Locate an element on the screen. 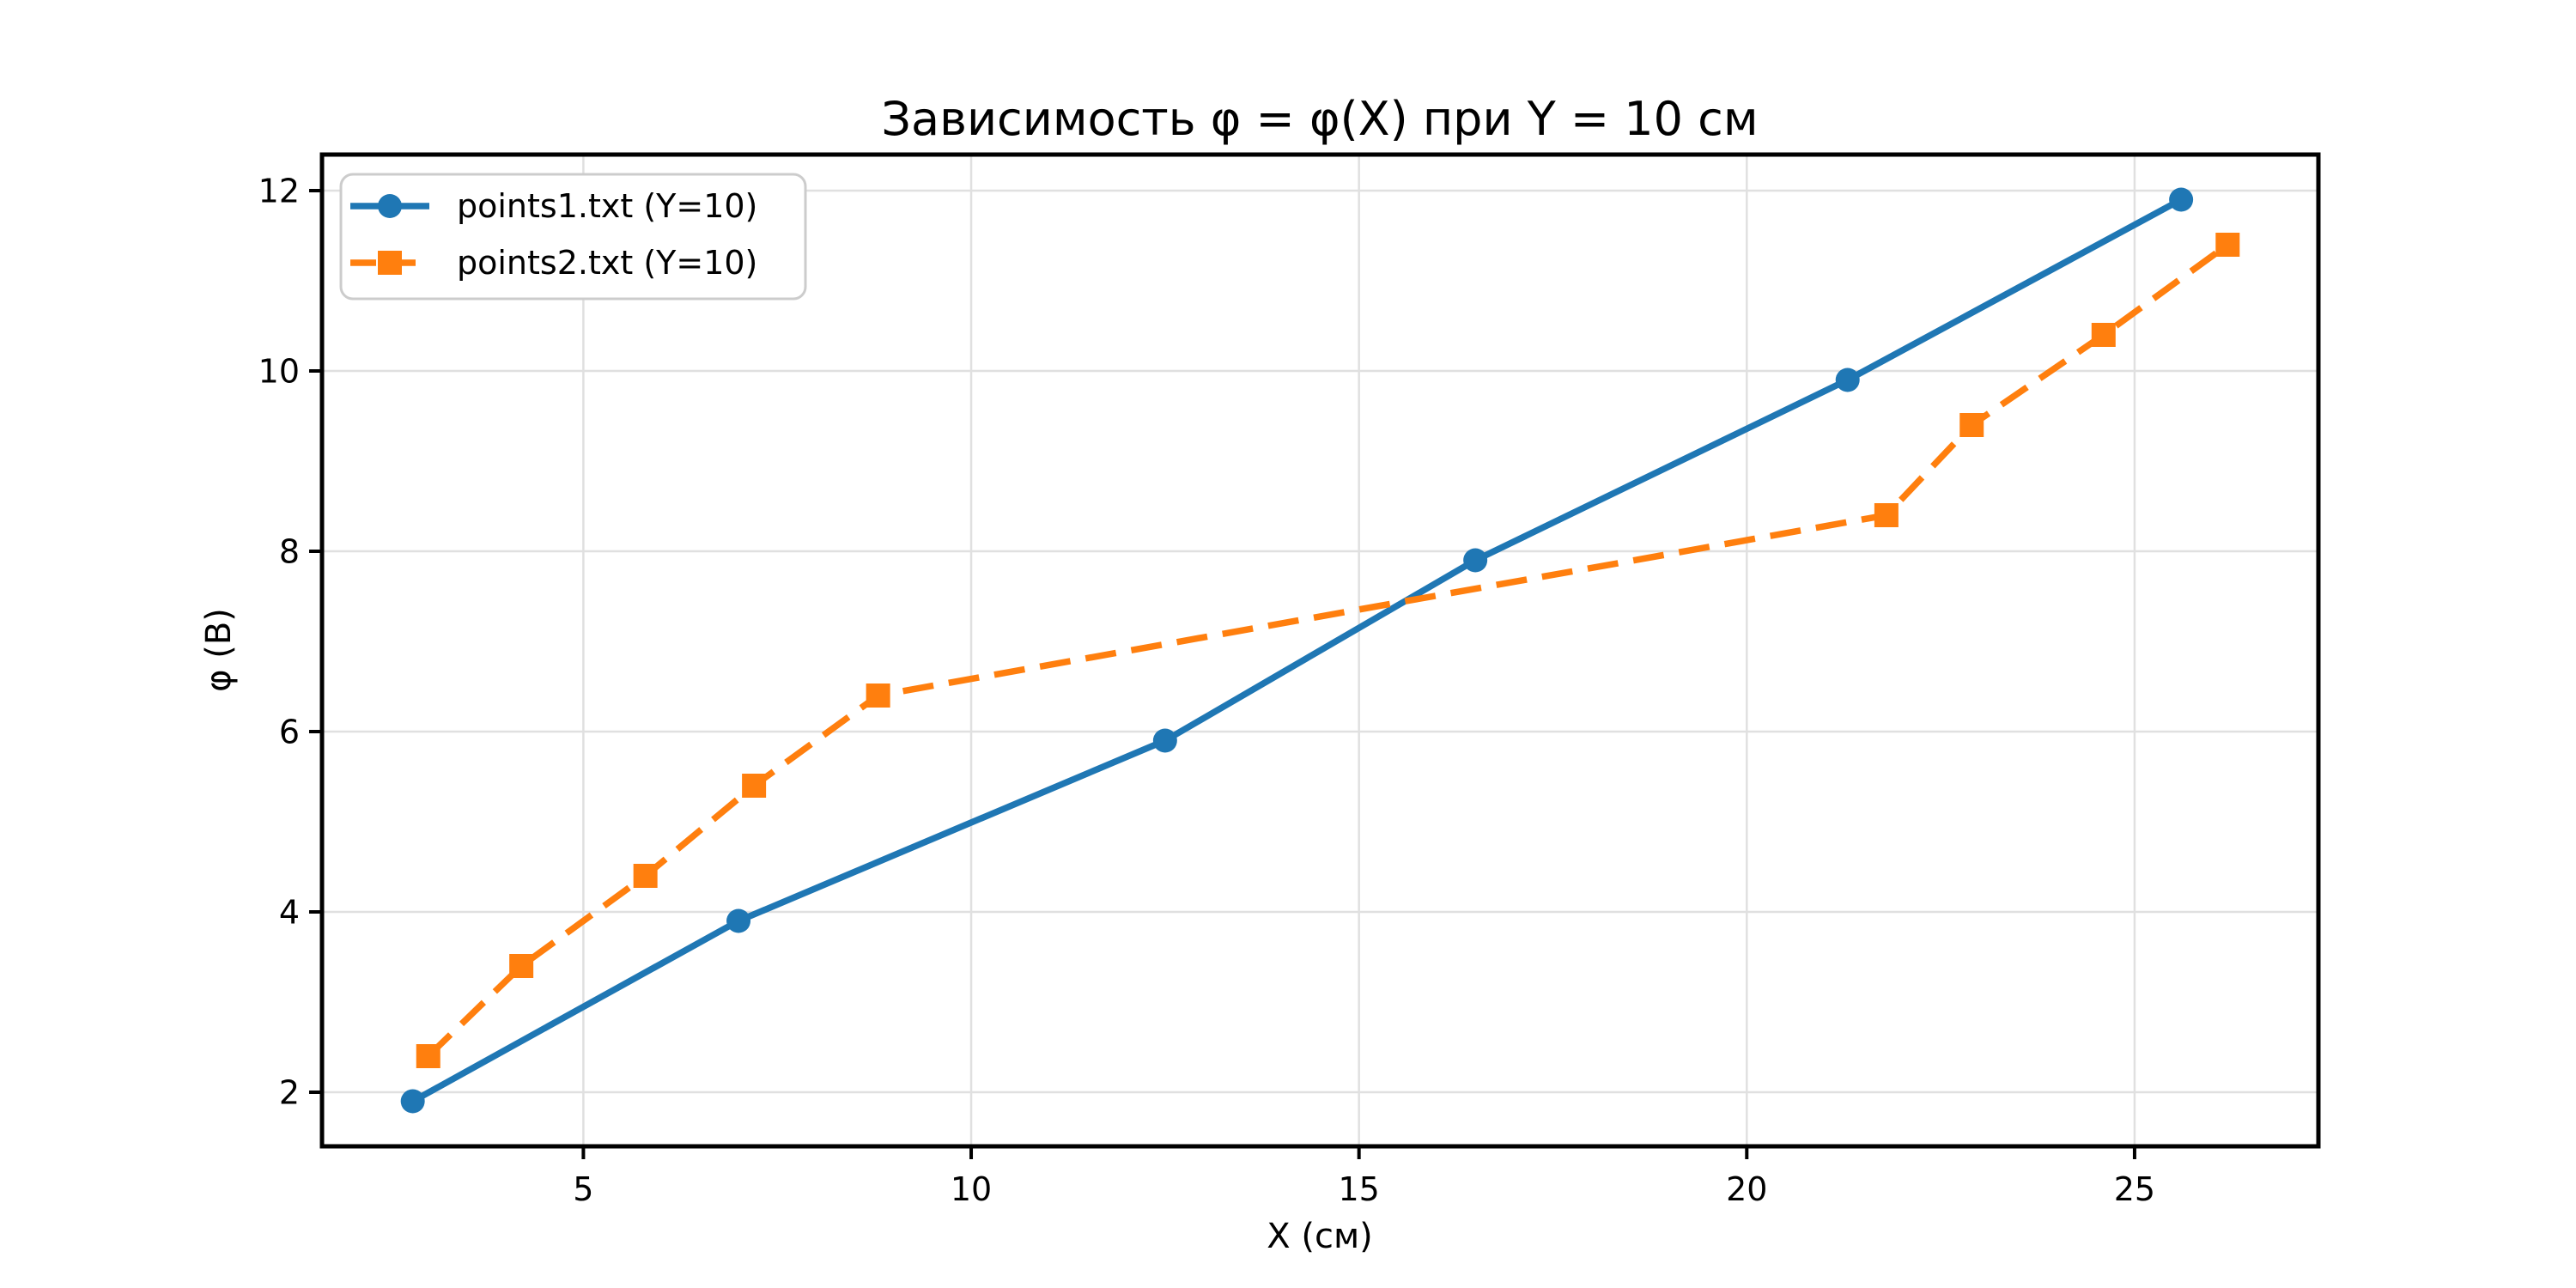 This screenshot has width=2576, height=1288. x-tick-label: 5 is located at coordinates (583, 1189).